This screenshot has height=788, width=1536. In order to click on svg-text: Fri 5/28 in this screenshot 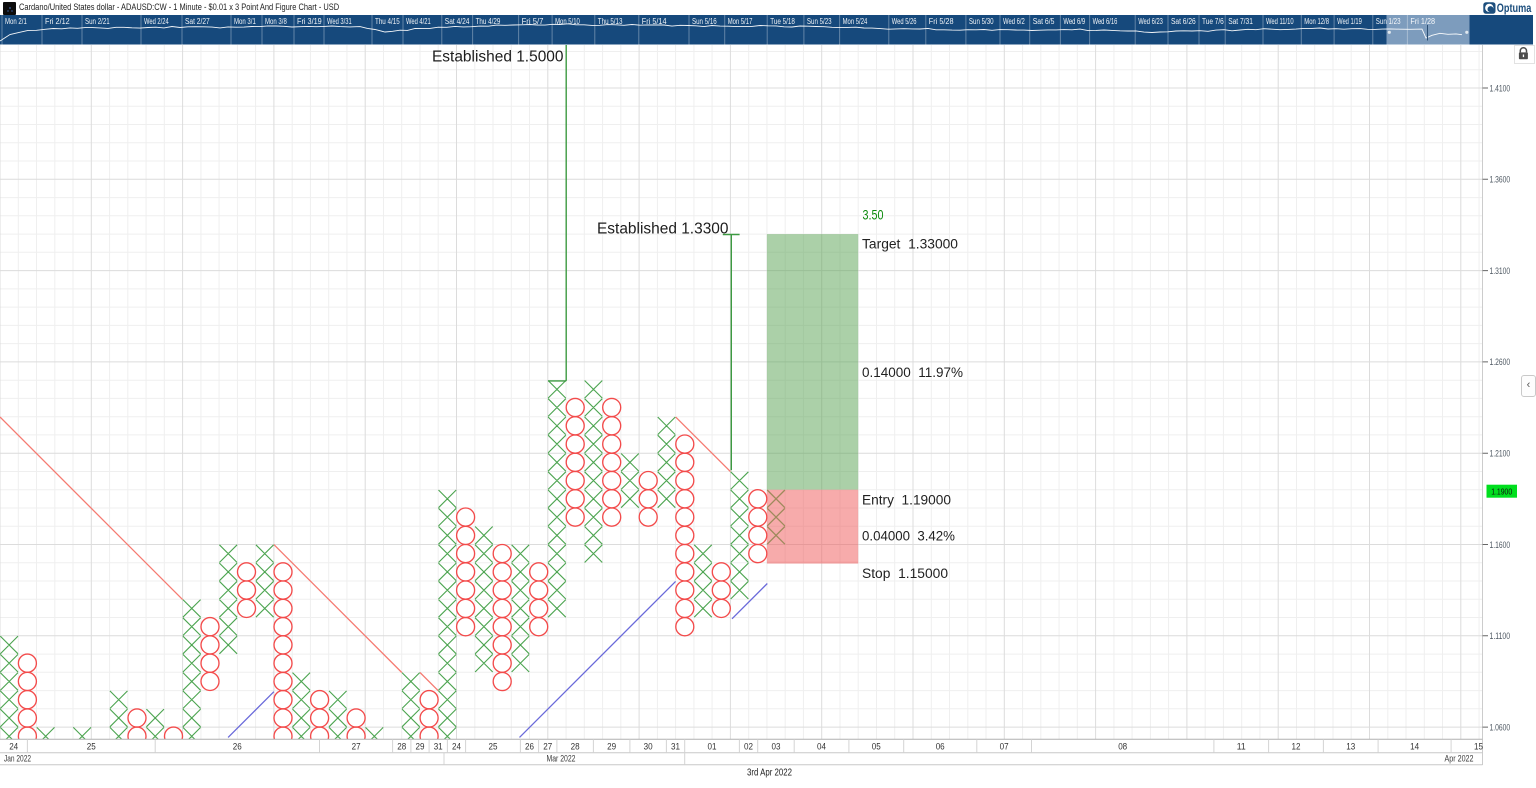, I will do `click(941, 21)`.